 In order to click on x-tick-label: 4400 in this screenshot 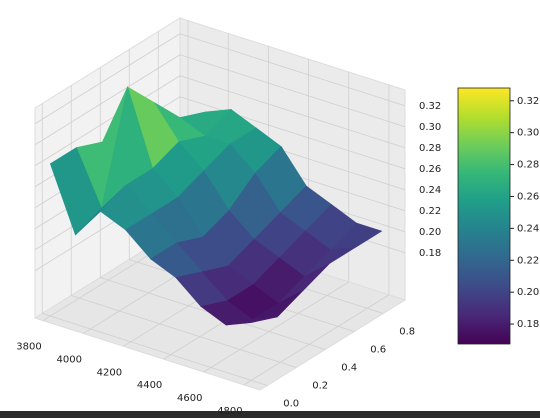, I will do `click(149, 385)`.